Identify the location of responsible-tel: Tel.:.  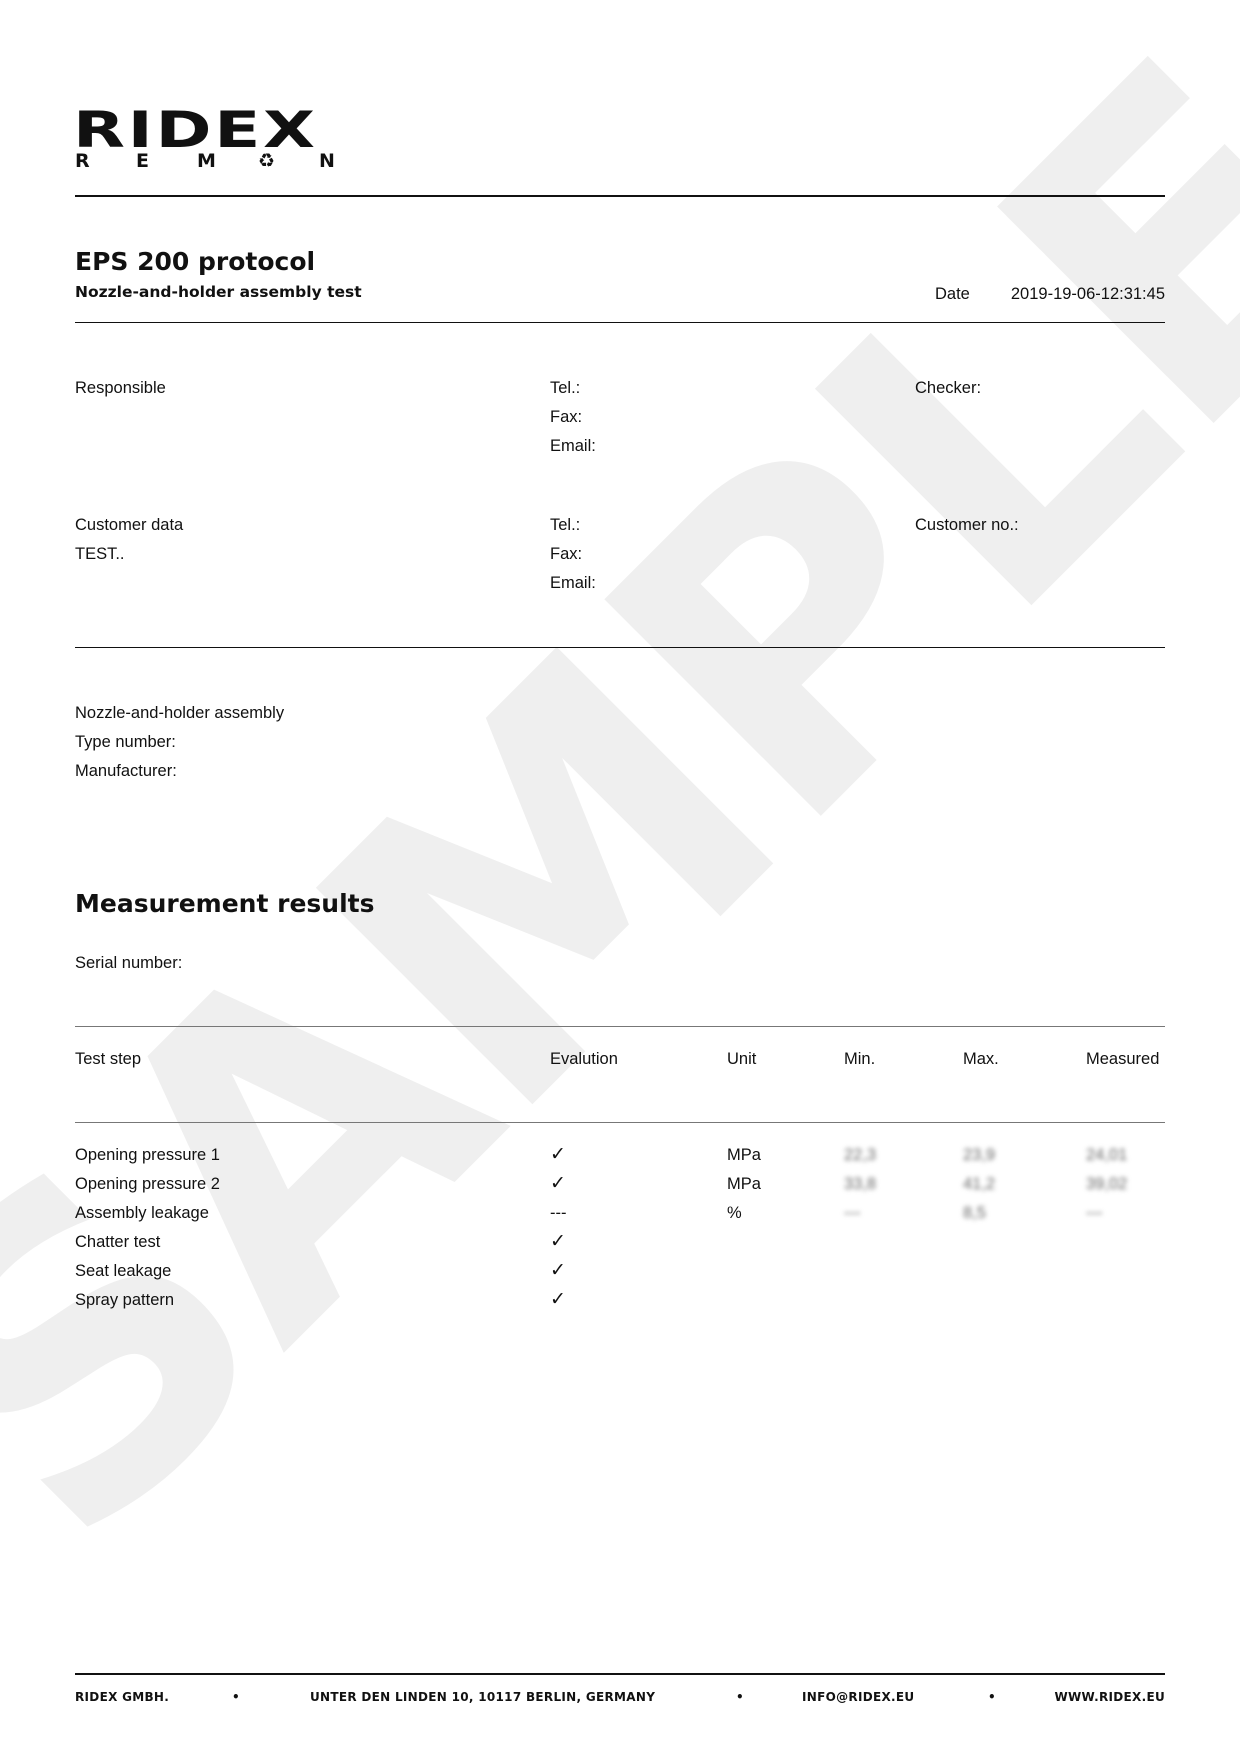
(565, 388).